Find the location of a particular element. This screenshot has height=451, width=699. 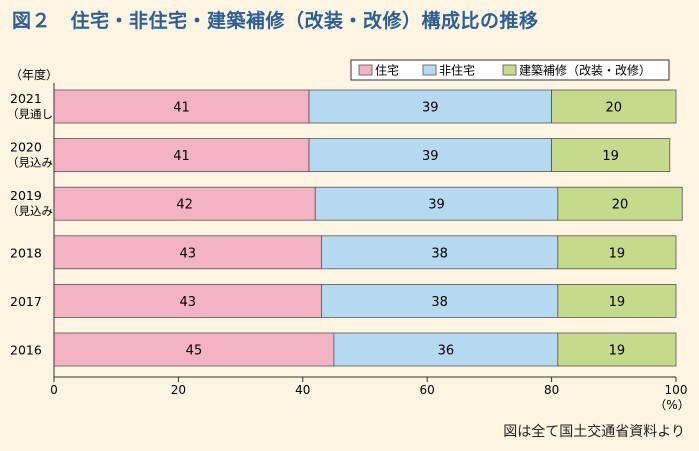

bar-value-0-1: 39 is located at coordinates (430, 108).